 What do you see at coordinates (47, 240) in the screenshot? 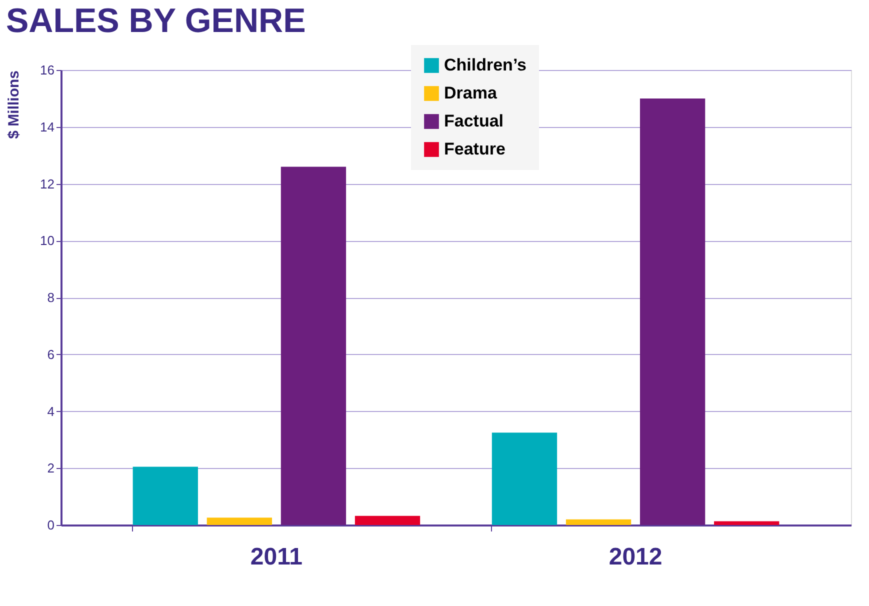
I see `y-tick-label: 10` at bounding box center [47, 240].